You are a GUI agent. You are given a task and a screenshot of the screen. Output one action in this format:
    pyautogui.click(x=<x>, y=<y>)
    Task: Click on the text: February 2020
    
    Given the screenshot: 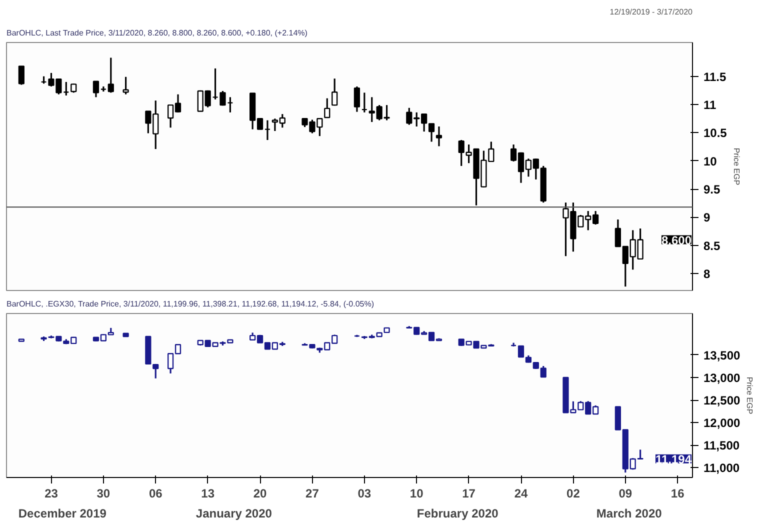 What is the action you would take?
    pyautogui.click(x=457, y=513)
    